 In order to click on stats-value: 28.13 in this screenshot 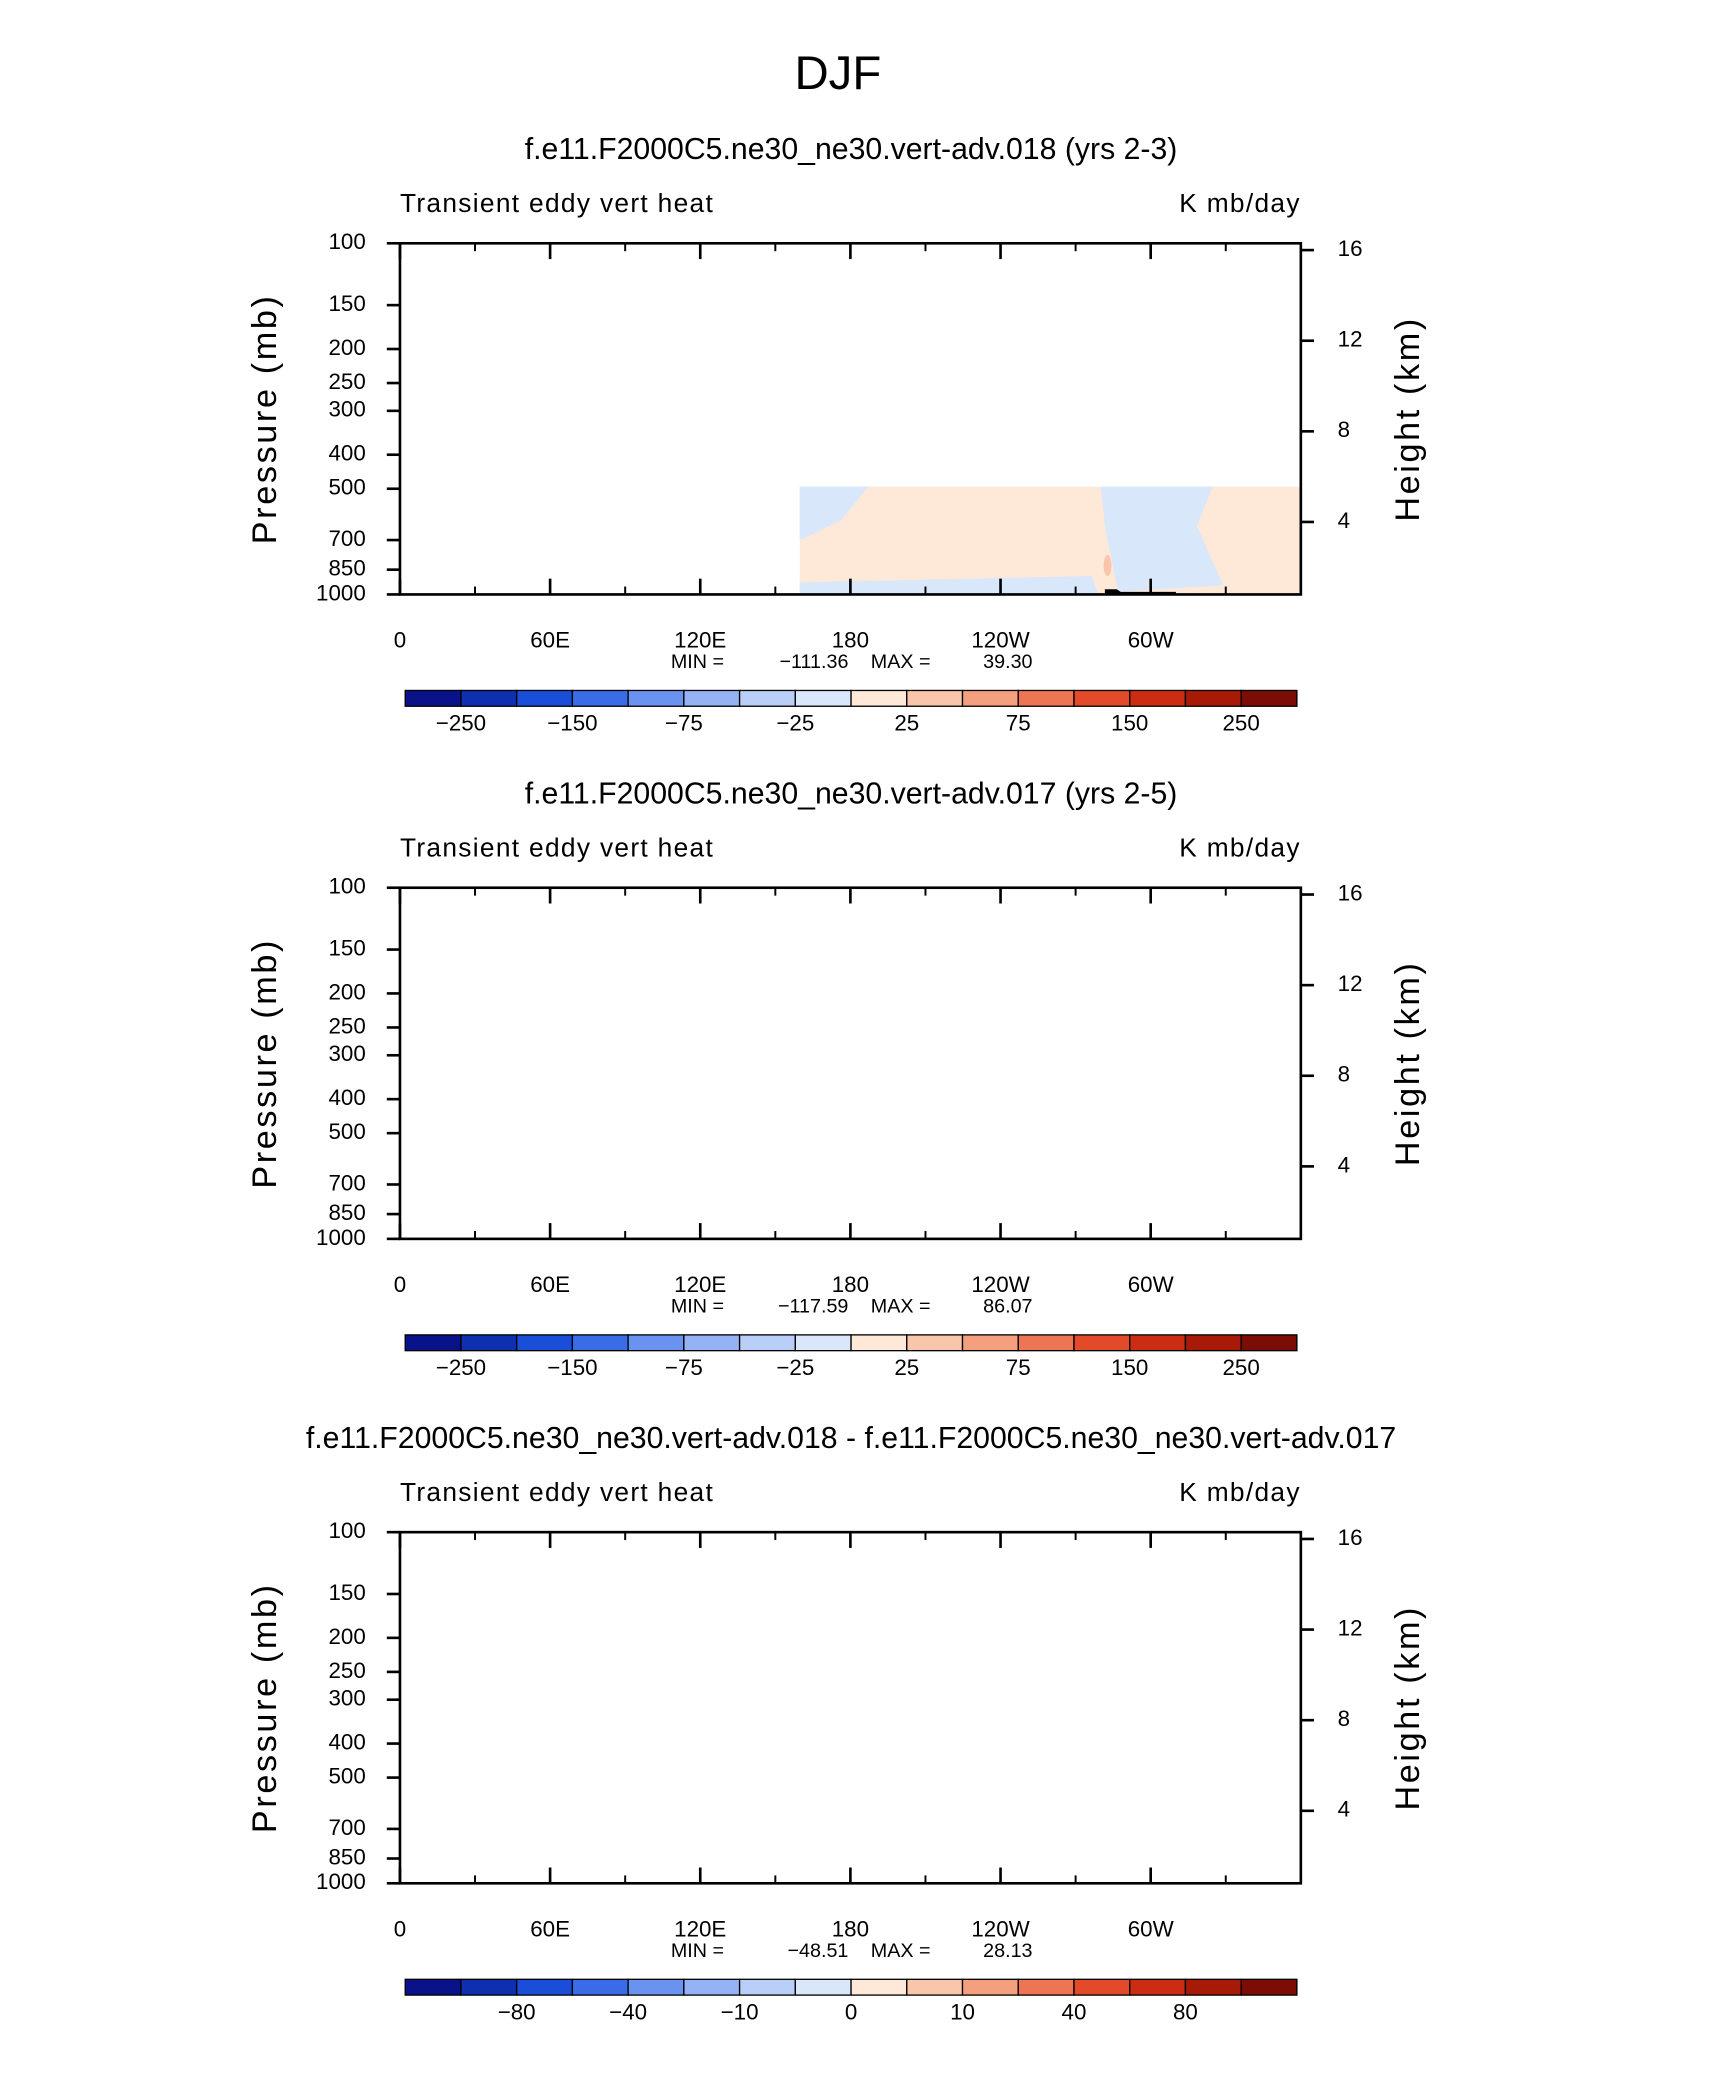, I will do `click(1007, 1951)`.